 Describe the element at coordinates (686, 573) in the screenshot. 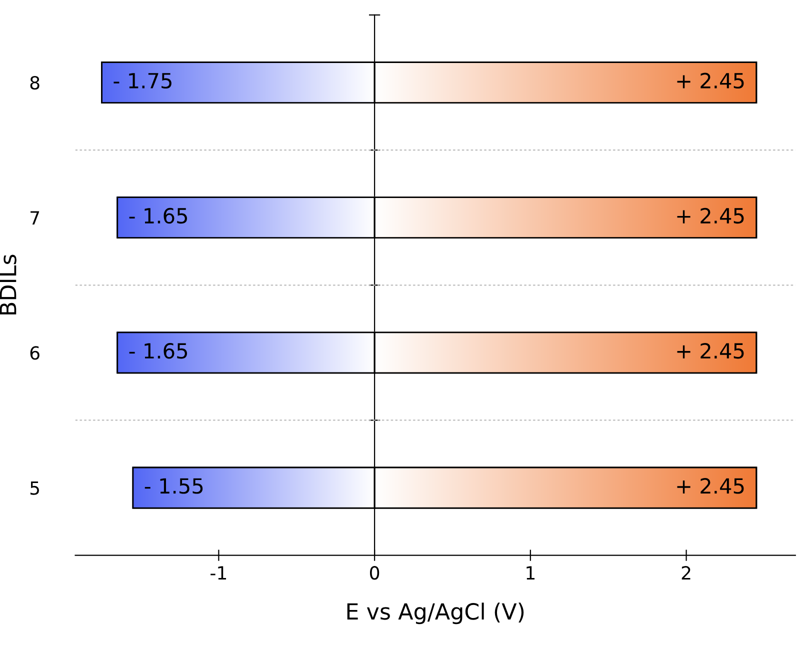

I see `x-tick-label: 2` at that location.